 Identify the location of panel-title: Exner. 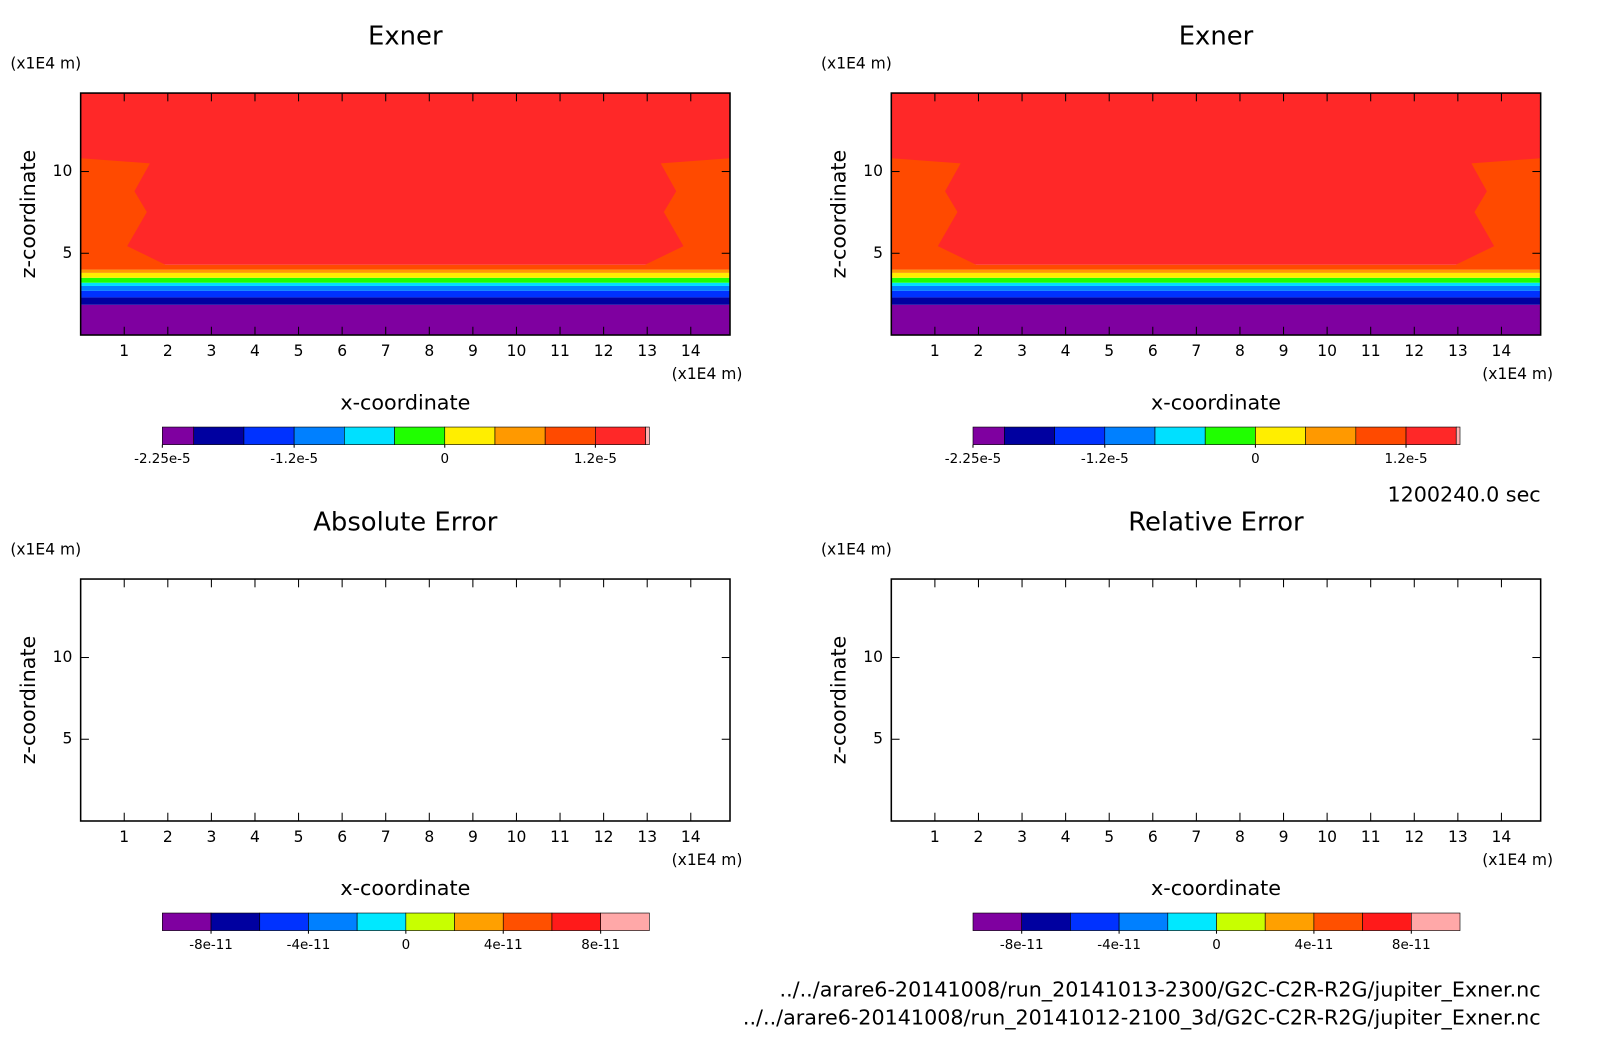
(405, 37).